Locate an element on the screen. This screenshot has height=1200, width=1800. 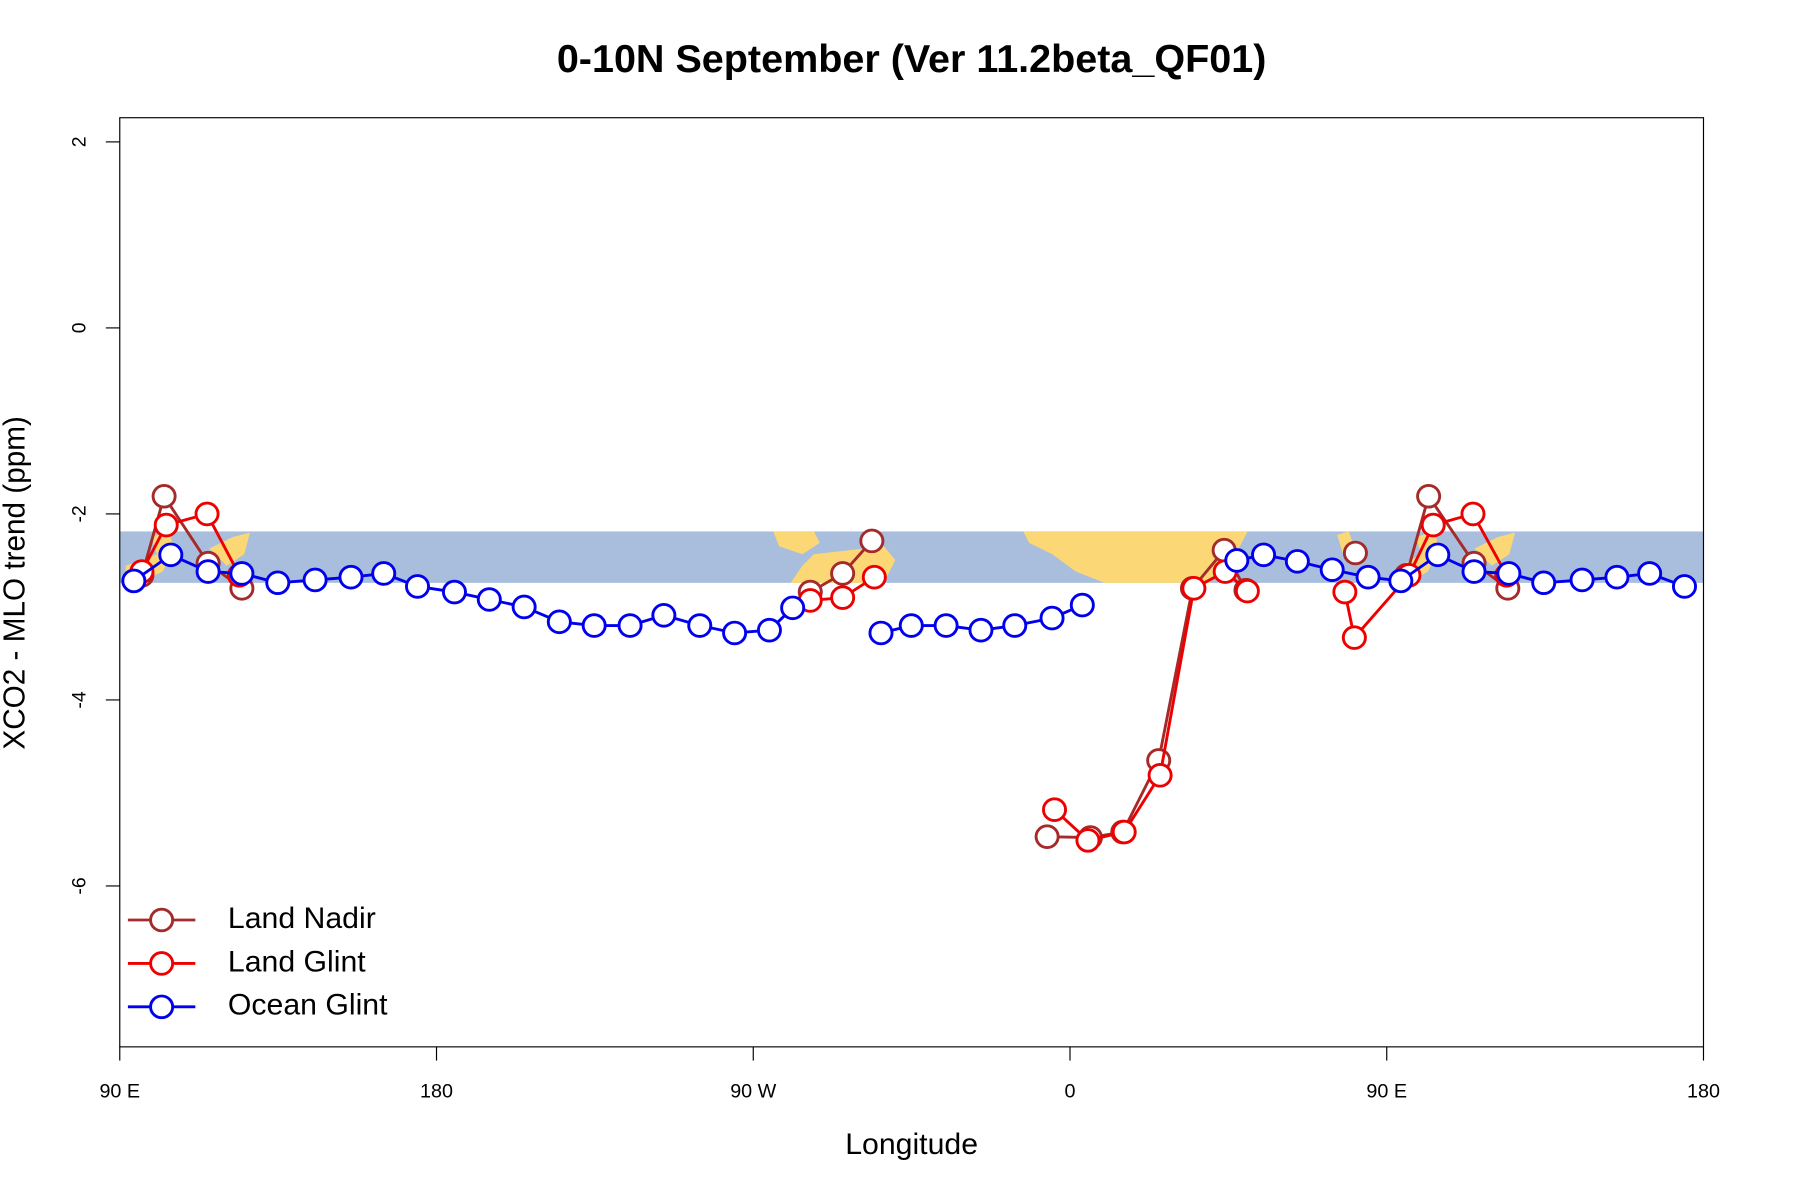
x-tick-label: 0 is located at coordinates (1070, 1092).